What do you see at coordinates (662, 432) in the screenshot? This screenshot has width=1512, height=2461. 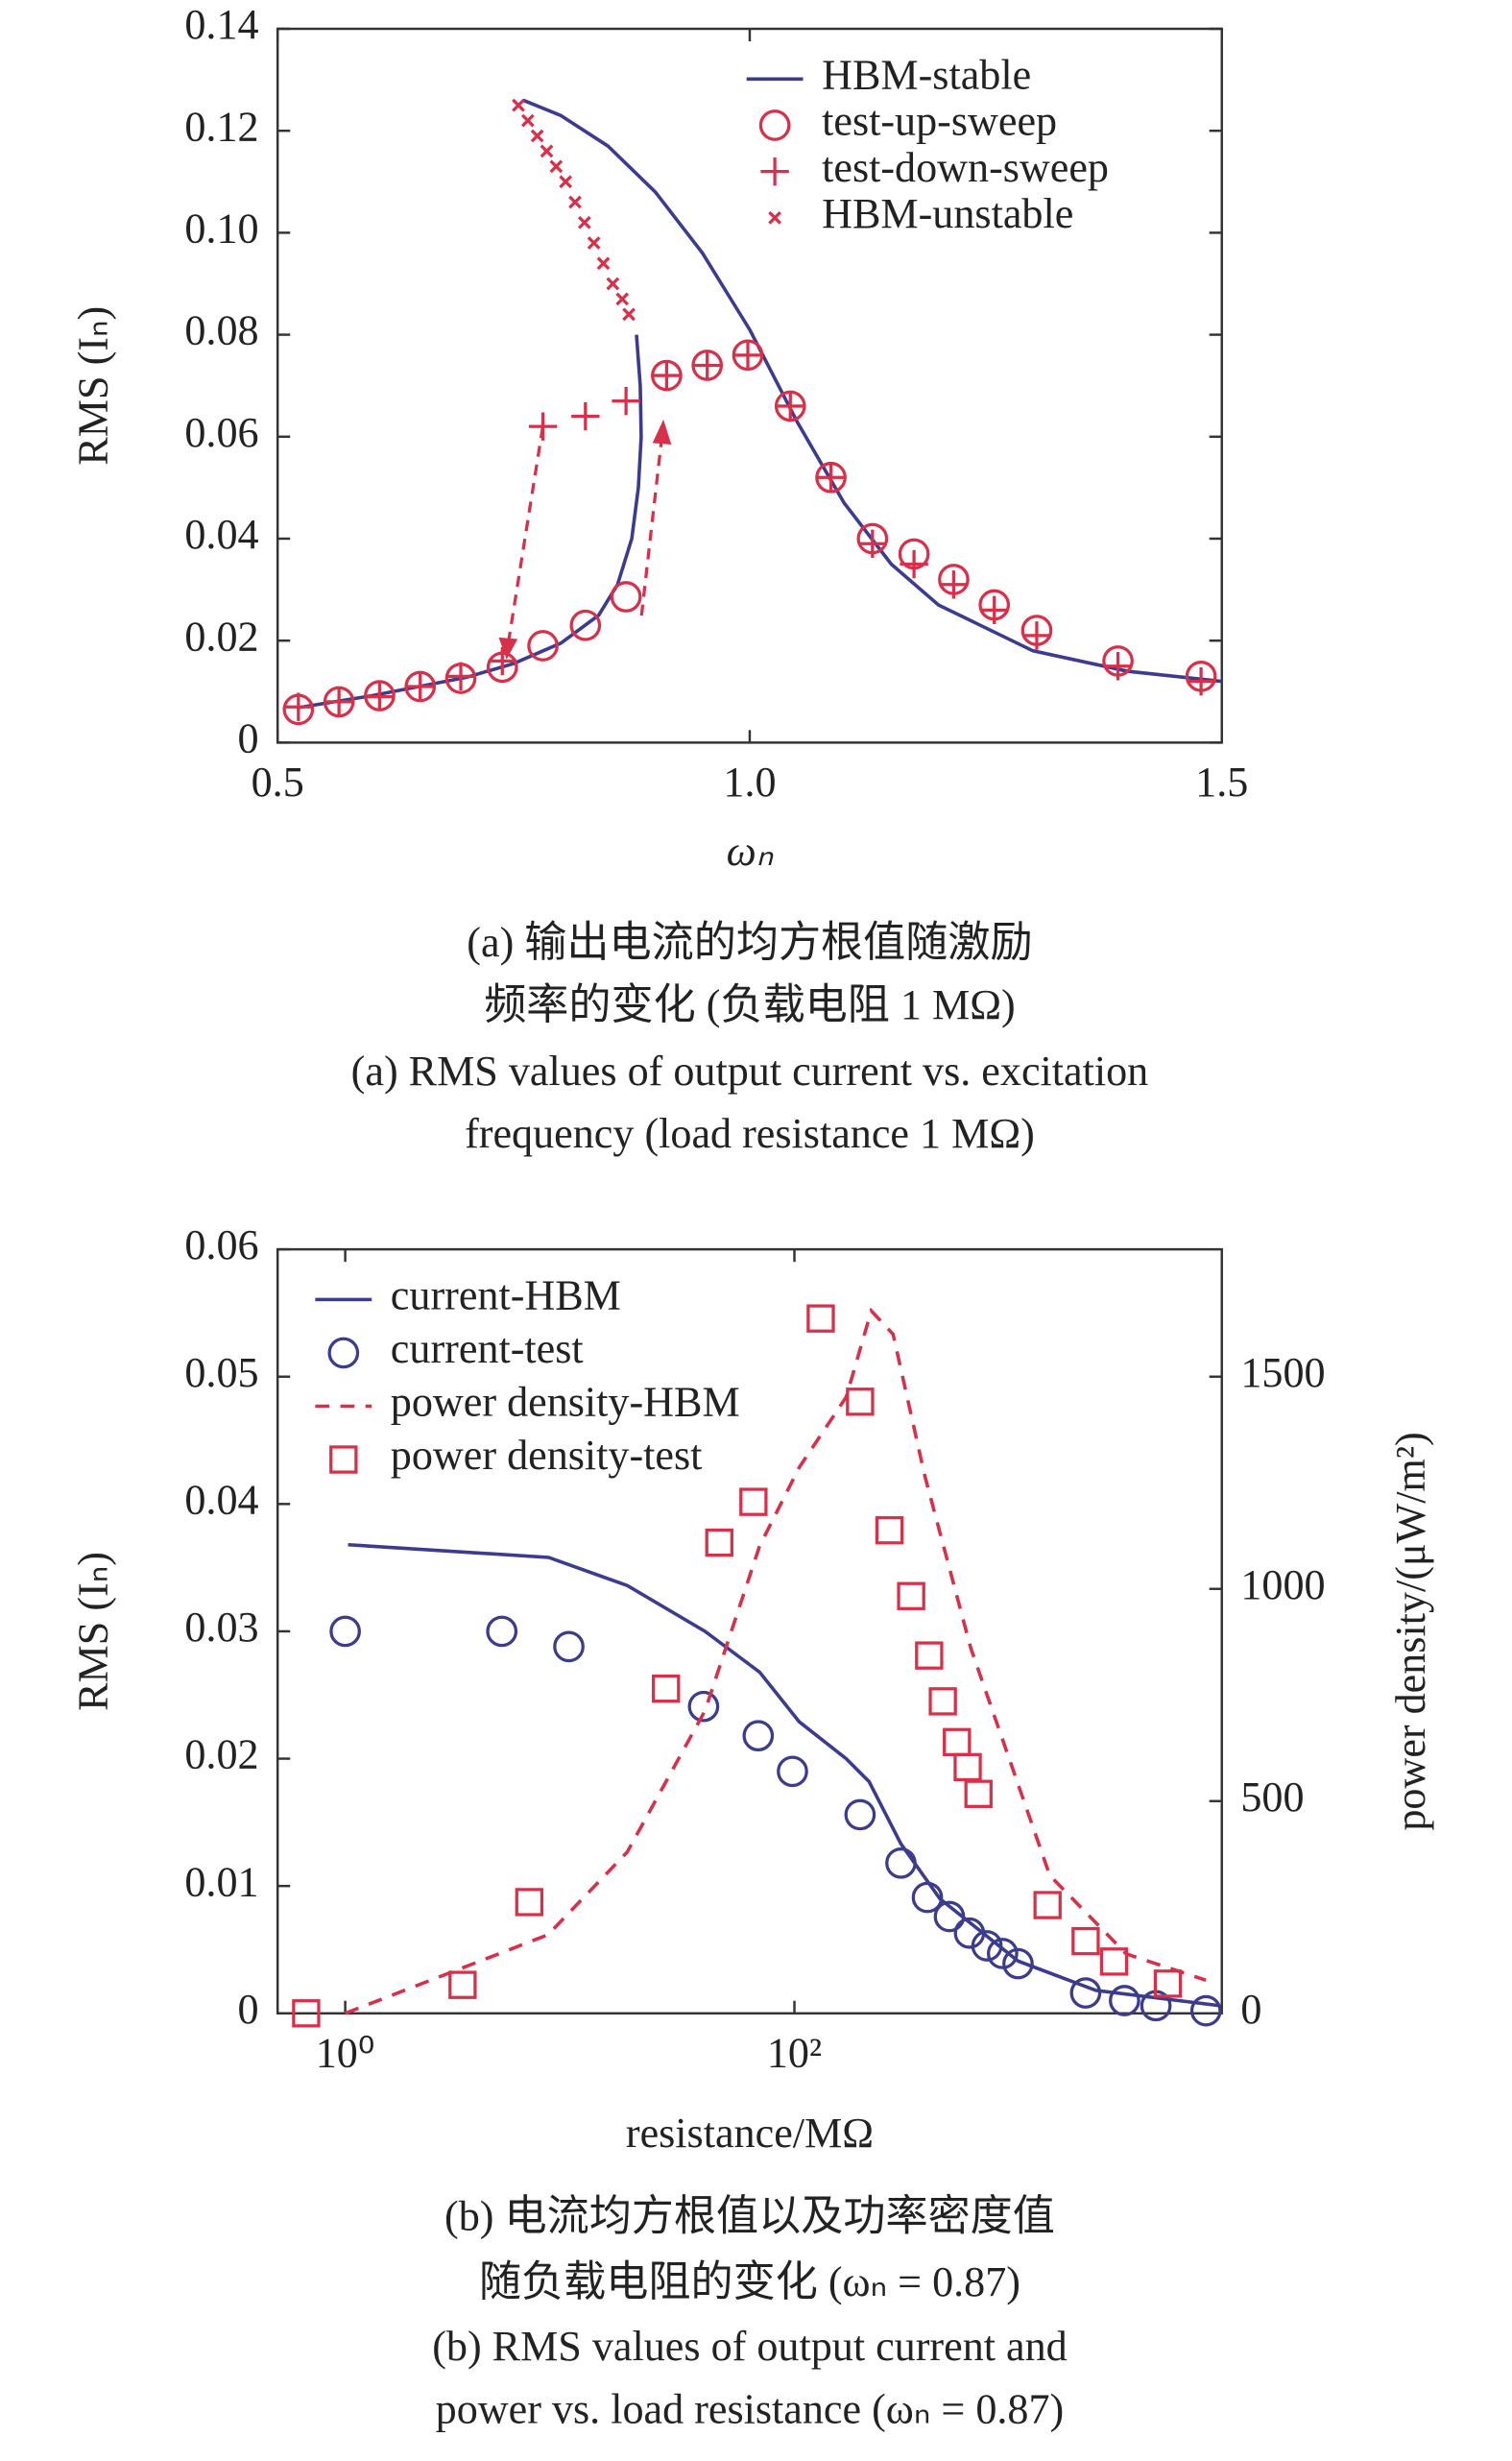 I see `arrow-head` at bounding box center [662, 432].